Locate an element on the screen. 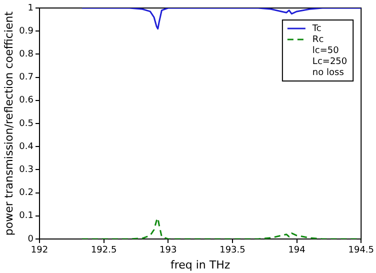 Image resolution: width=376 pixels, height=273 pixels. legend-label: Rc is located at coordinates (318, 39).